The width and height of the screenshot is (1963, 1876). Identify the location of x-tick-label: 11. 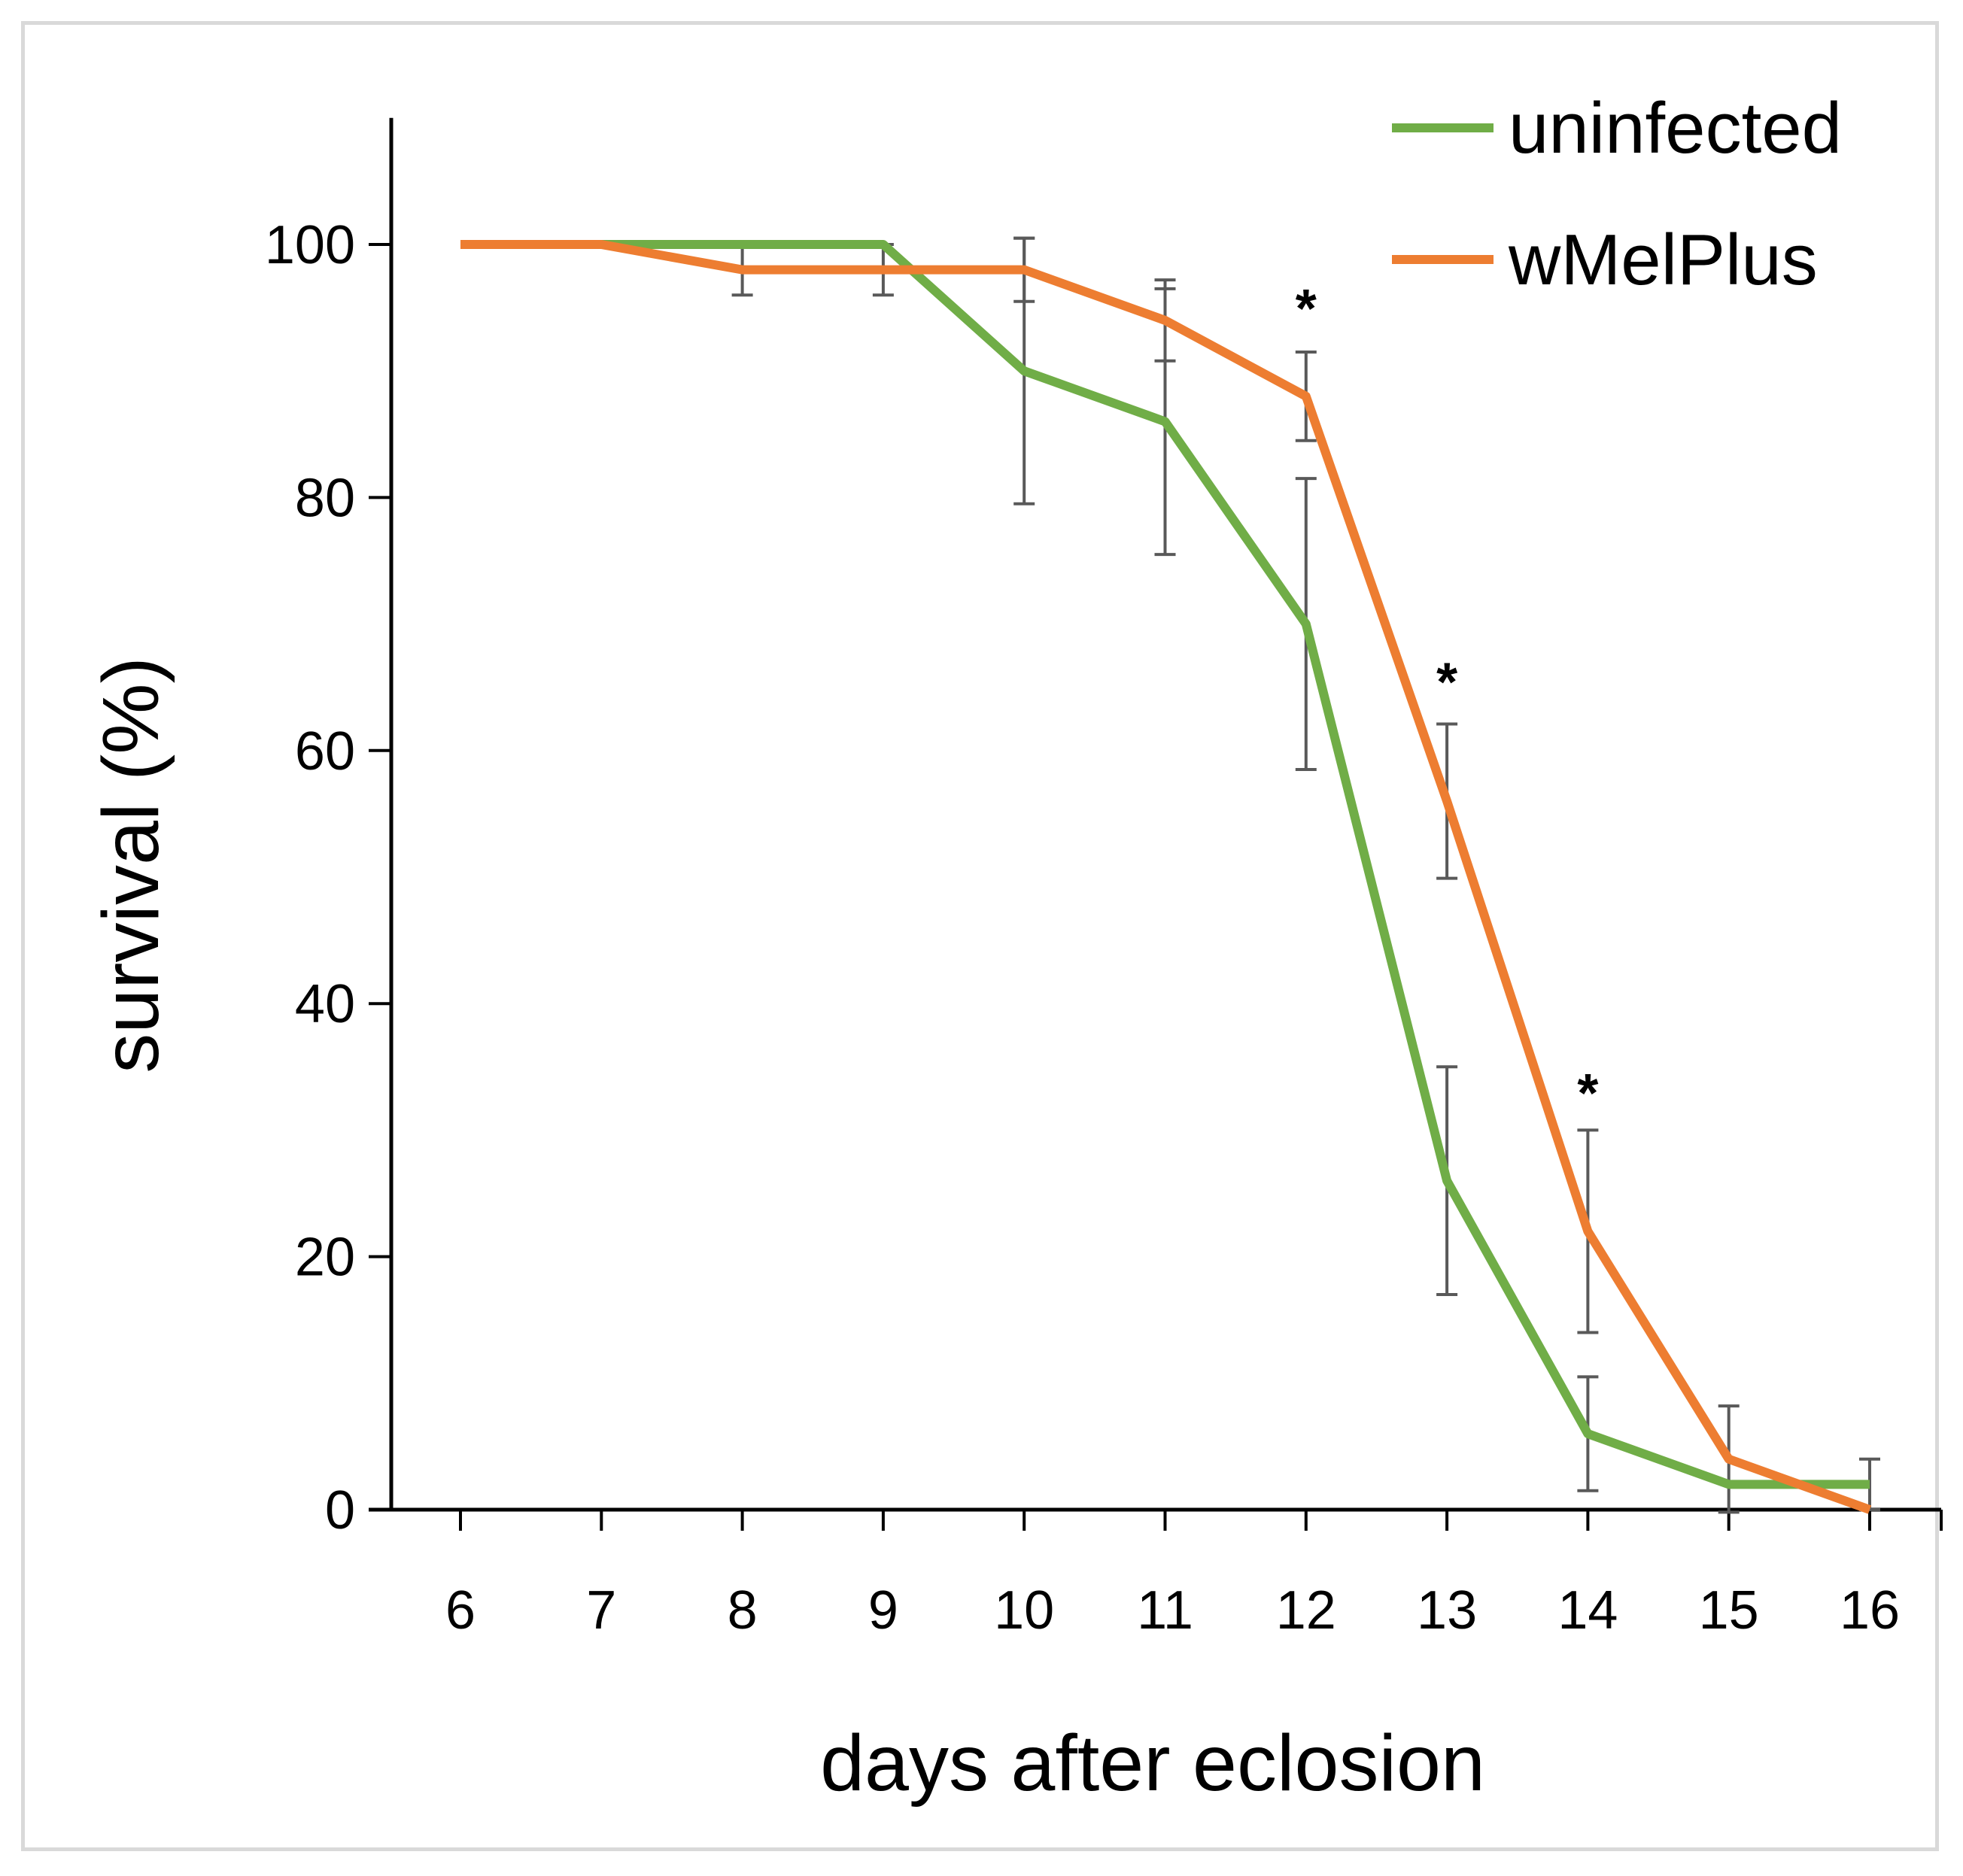
(1165, 1610).